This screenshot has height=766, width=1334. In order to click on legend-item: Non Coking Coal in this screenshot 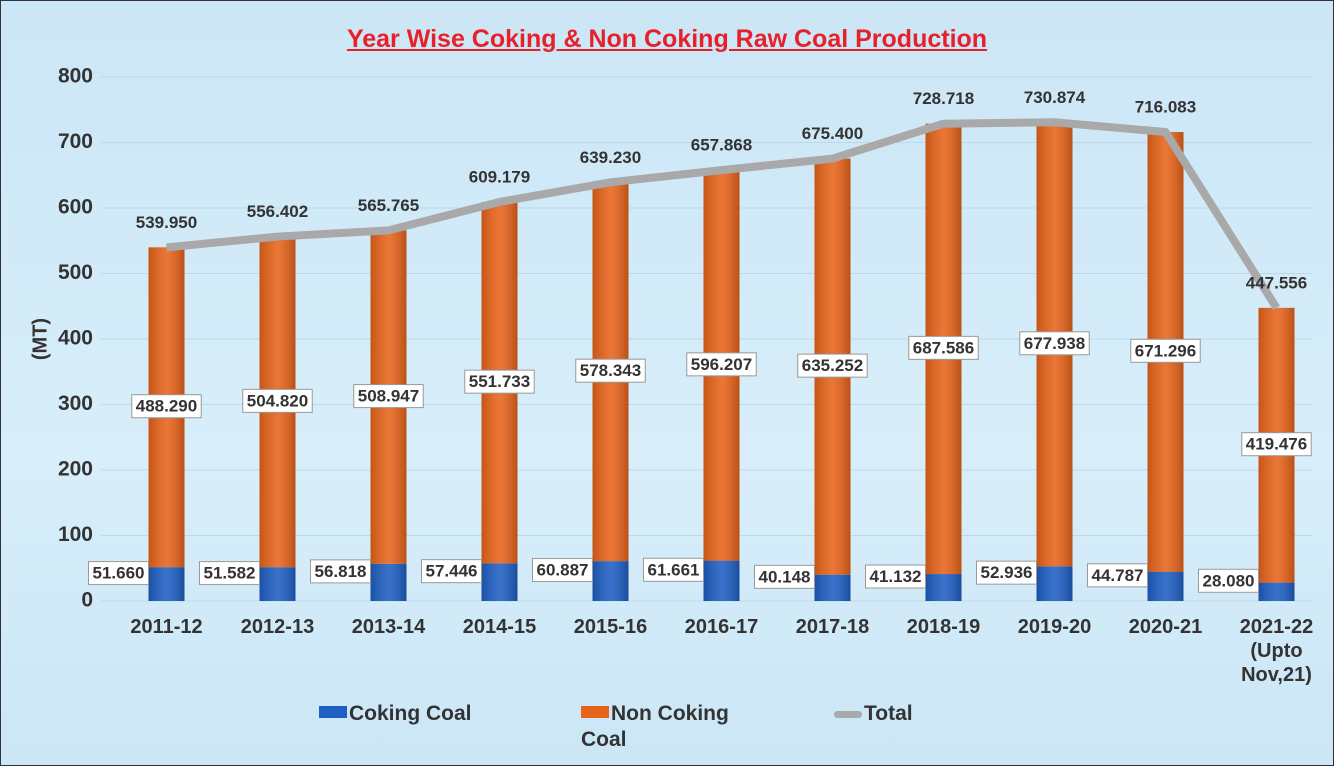, I will do `click(661, 727)`.